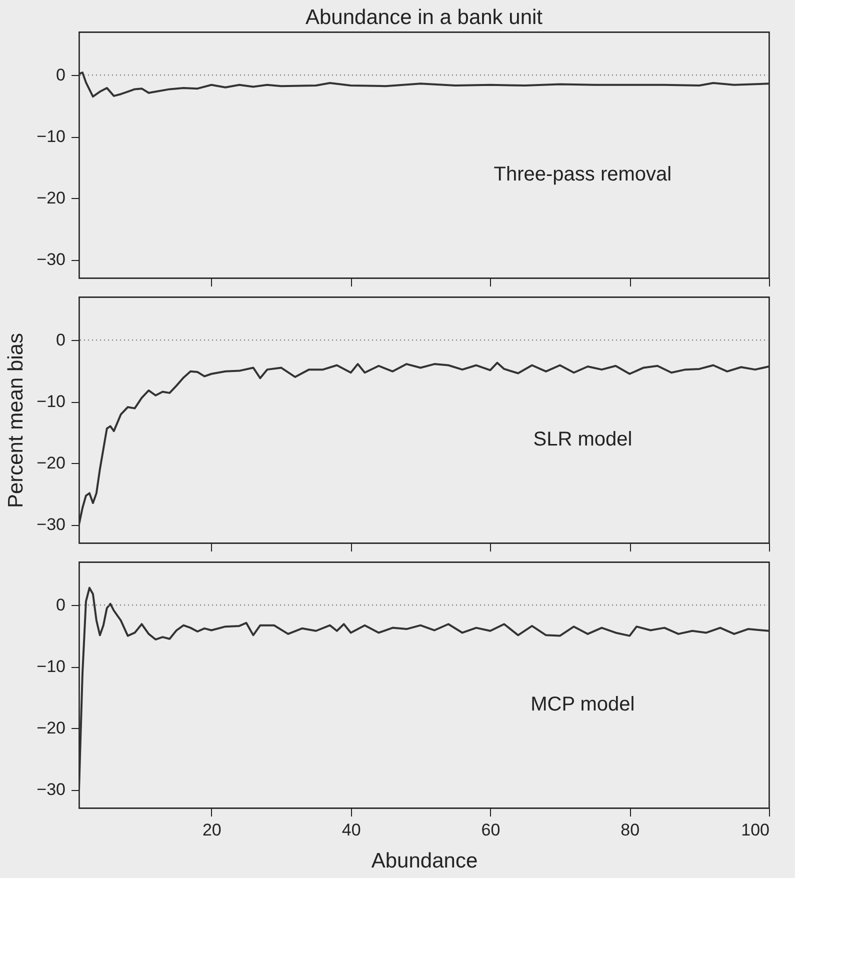 The image size is (841, 959). Describe the element at coordinates (424, 861) in the screenshot. I see `x-axis-title: Abundance` at that location.